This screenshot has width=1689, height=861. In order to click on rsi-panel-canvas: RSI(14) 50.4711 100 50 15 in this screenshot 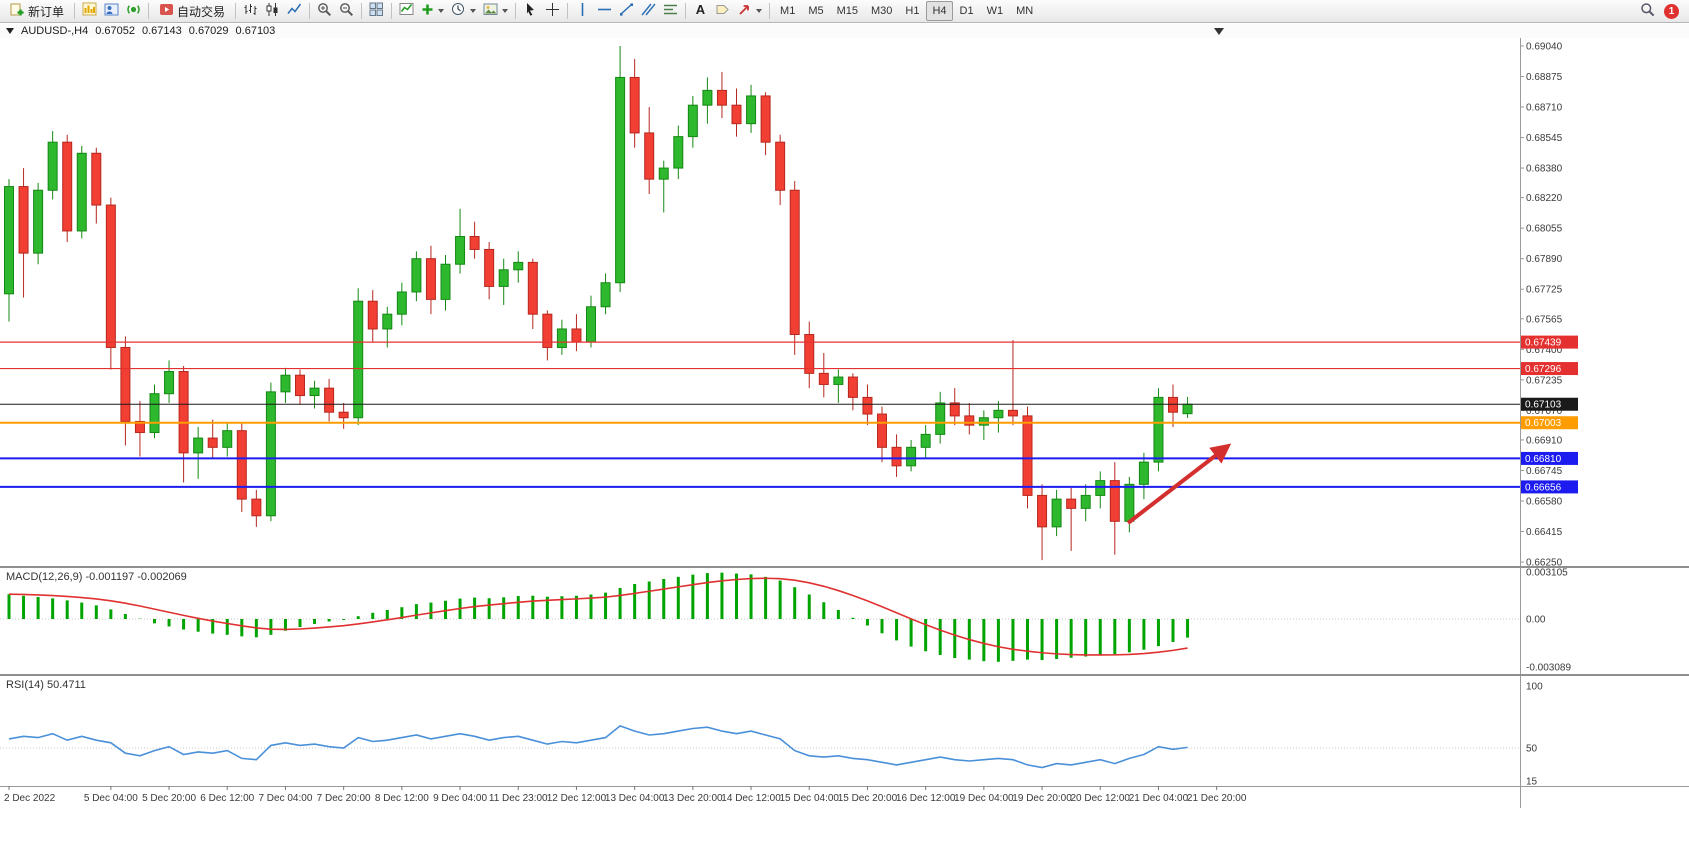, I will do `click(844, 731)`.